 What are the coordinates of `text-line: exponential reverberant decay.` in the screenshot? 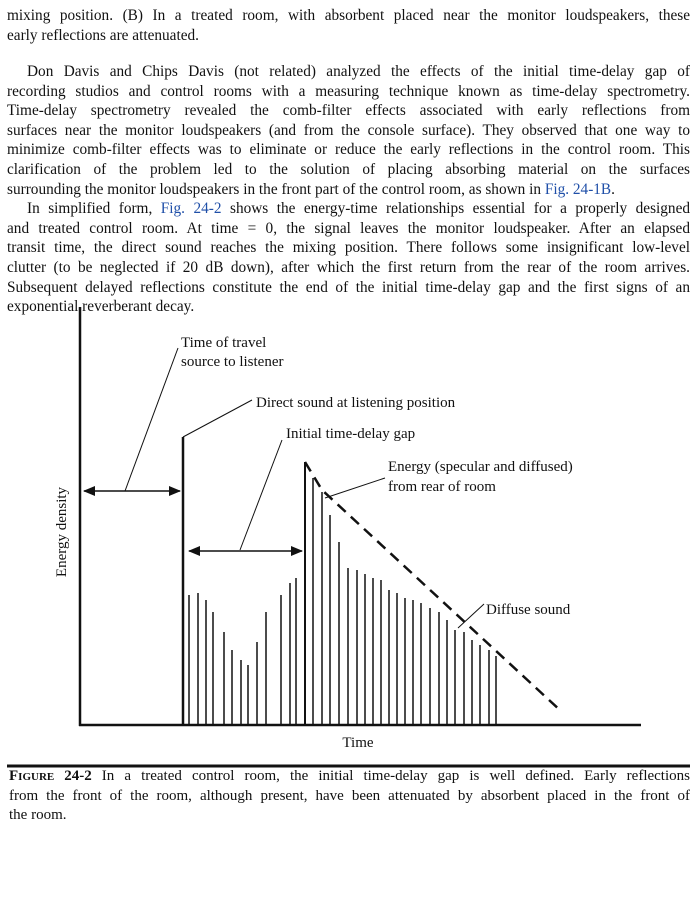 It's located at (348, 306).